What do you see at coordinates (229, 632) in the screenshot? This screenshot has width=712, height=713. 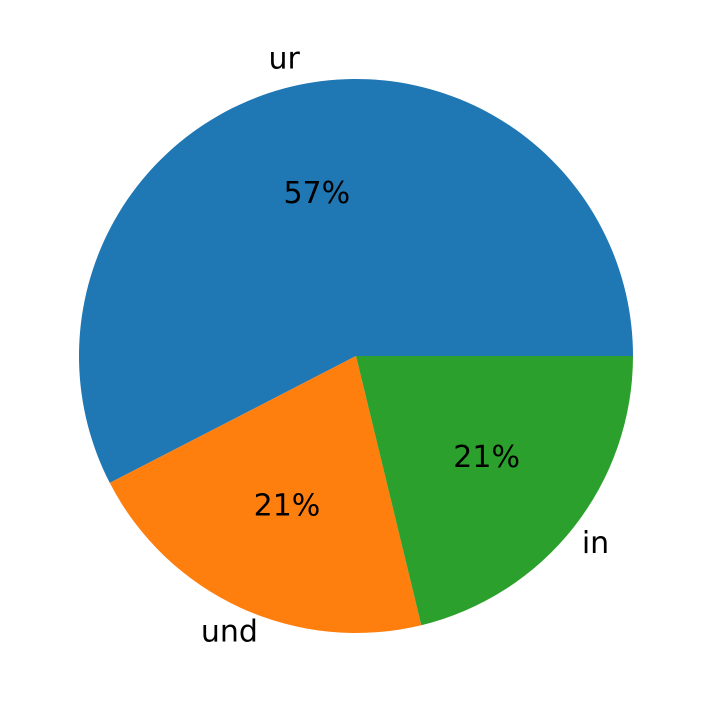 I see `slice-label: und` at bounding box center [229, 632].